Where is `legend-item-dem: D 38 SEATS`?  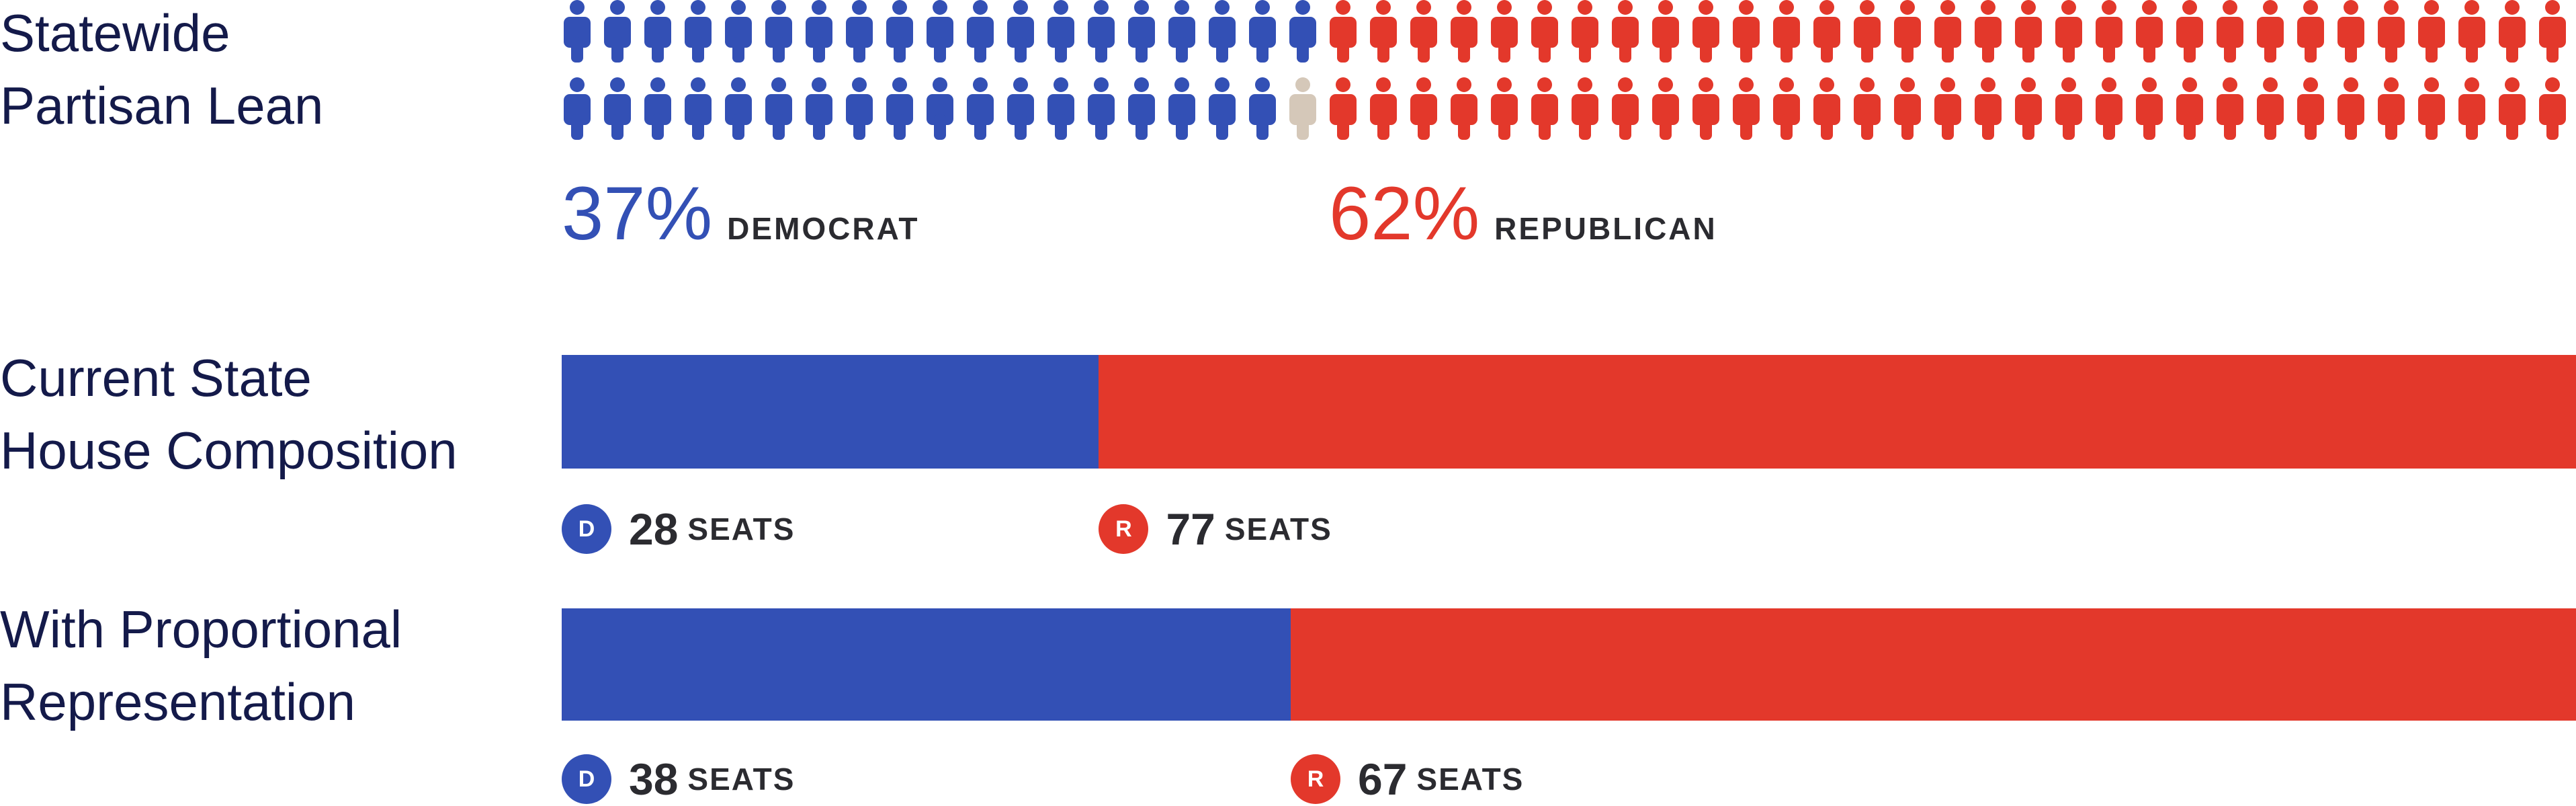 legend-item-dem: D 38 SEATS is located at coordinates (678, 779).